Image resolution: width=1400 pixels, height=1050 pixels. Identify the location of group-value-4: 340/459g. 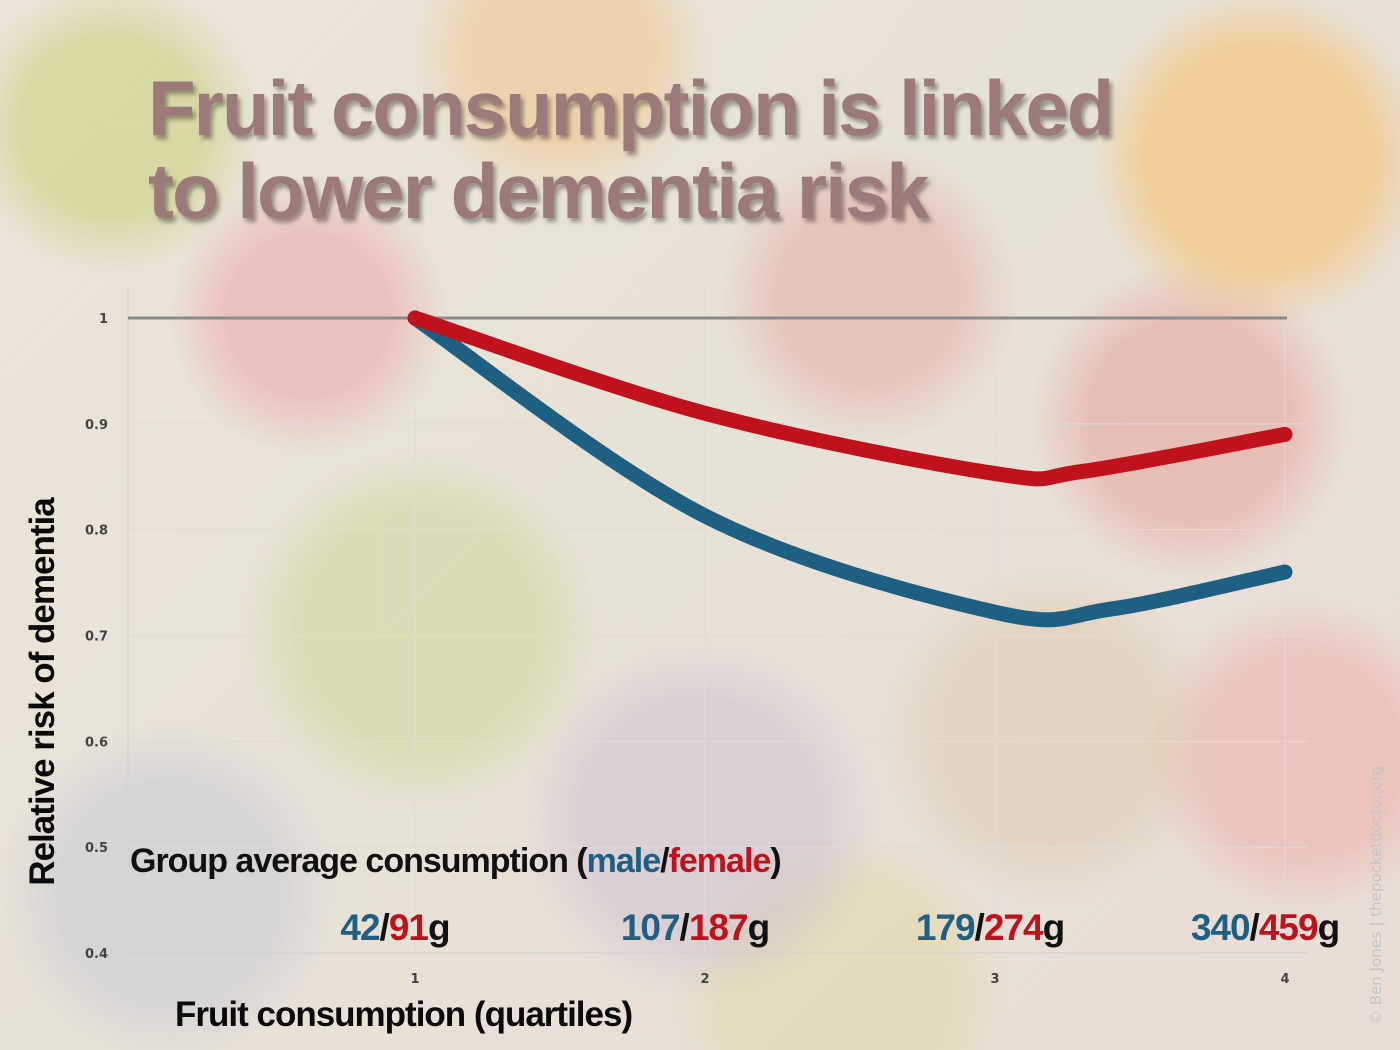
(1265, 927).